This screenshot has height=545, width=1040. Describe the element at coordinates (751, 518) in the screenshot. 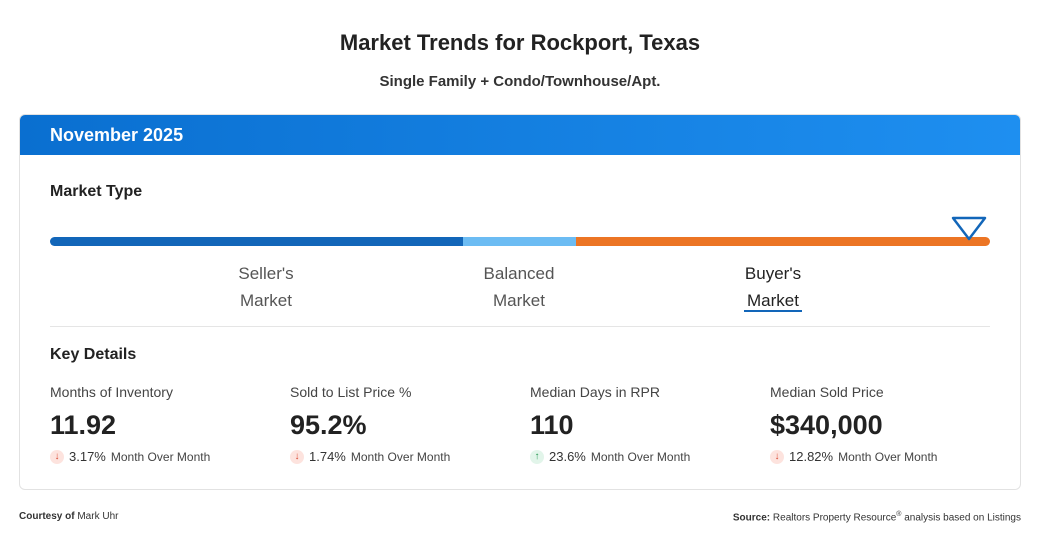

I see `source-prefix: Source:` at that location.